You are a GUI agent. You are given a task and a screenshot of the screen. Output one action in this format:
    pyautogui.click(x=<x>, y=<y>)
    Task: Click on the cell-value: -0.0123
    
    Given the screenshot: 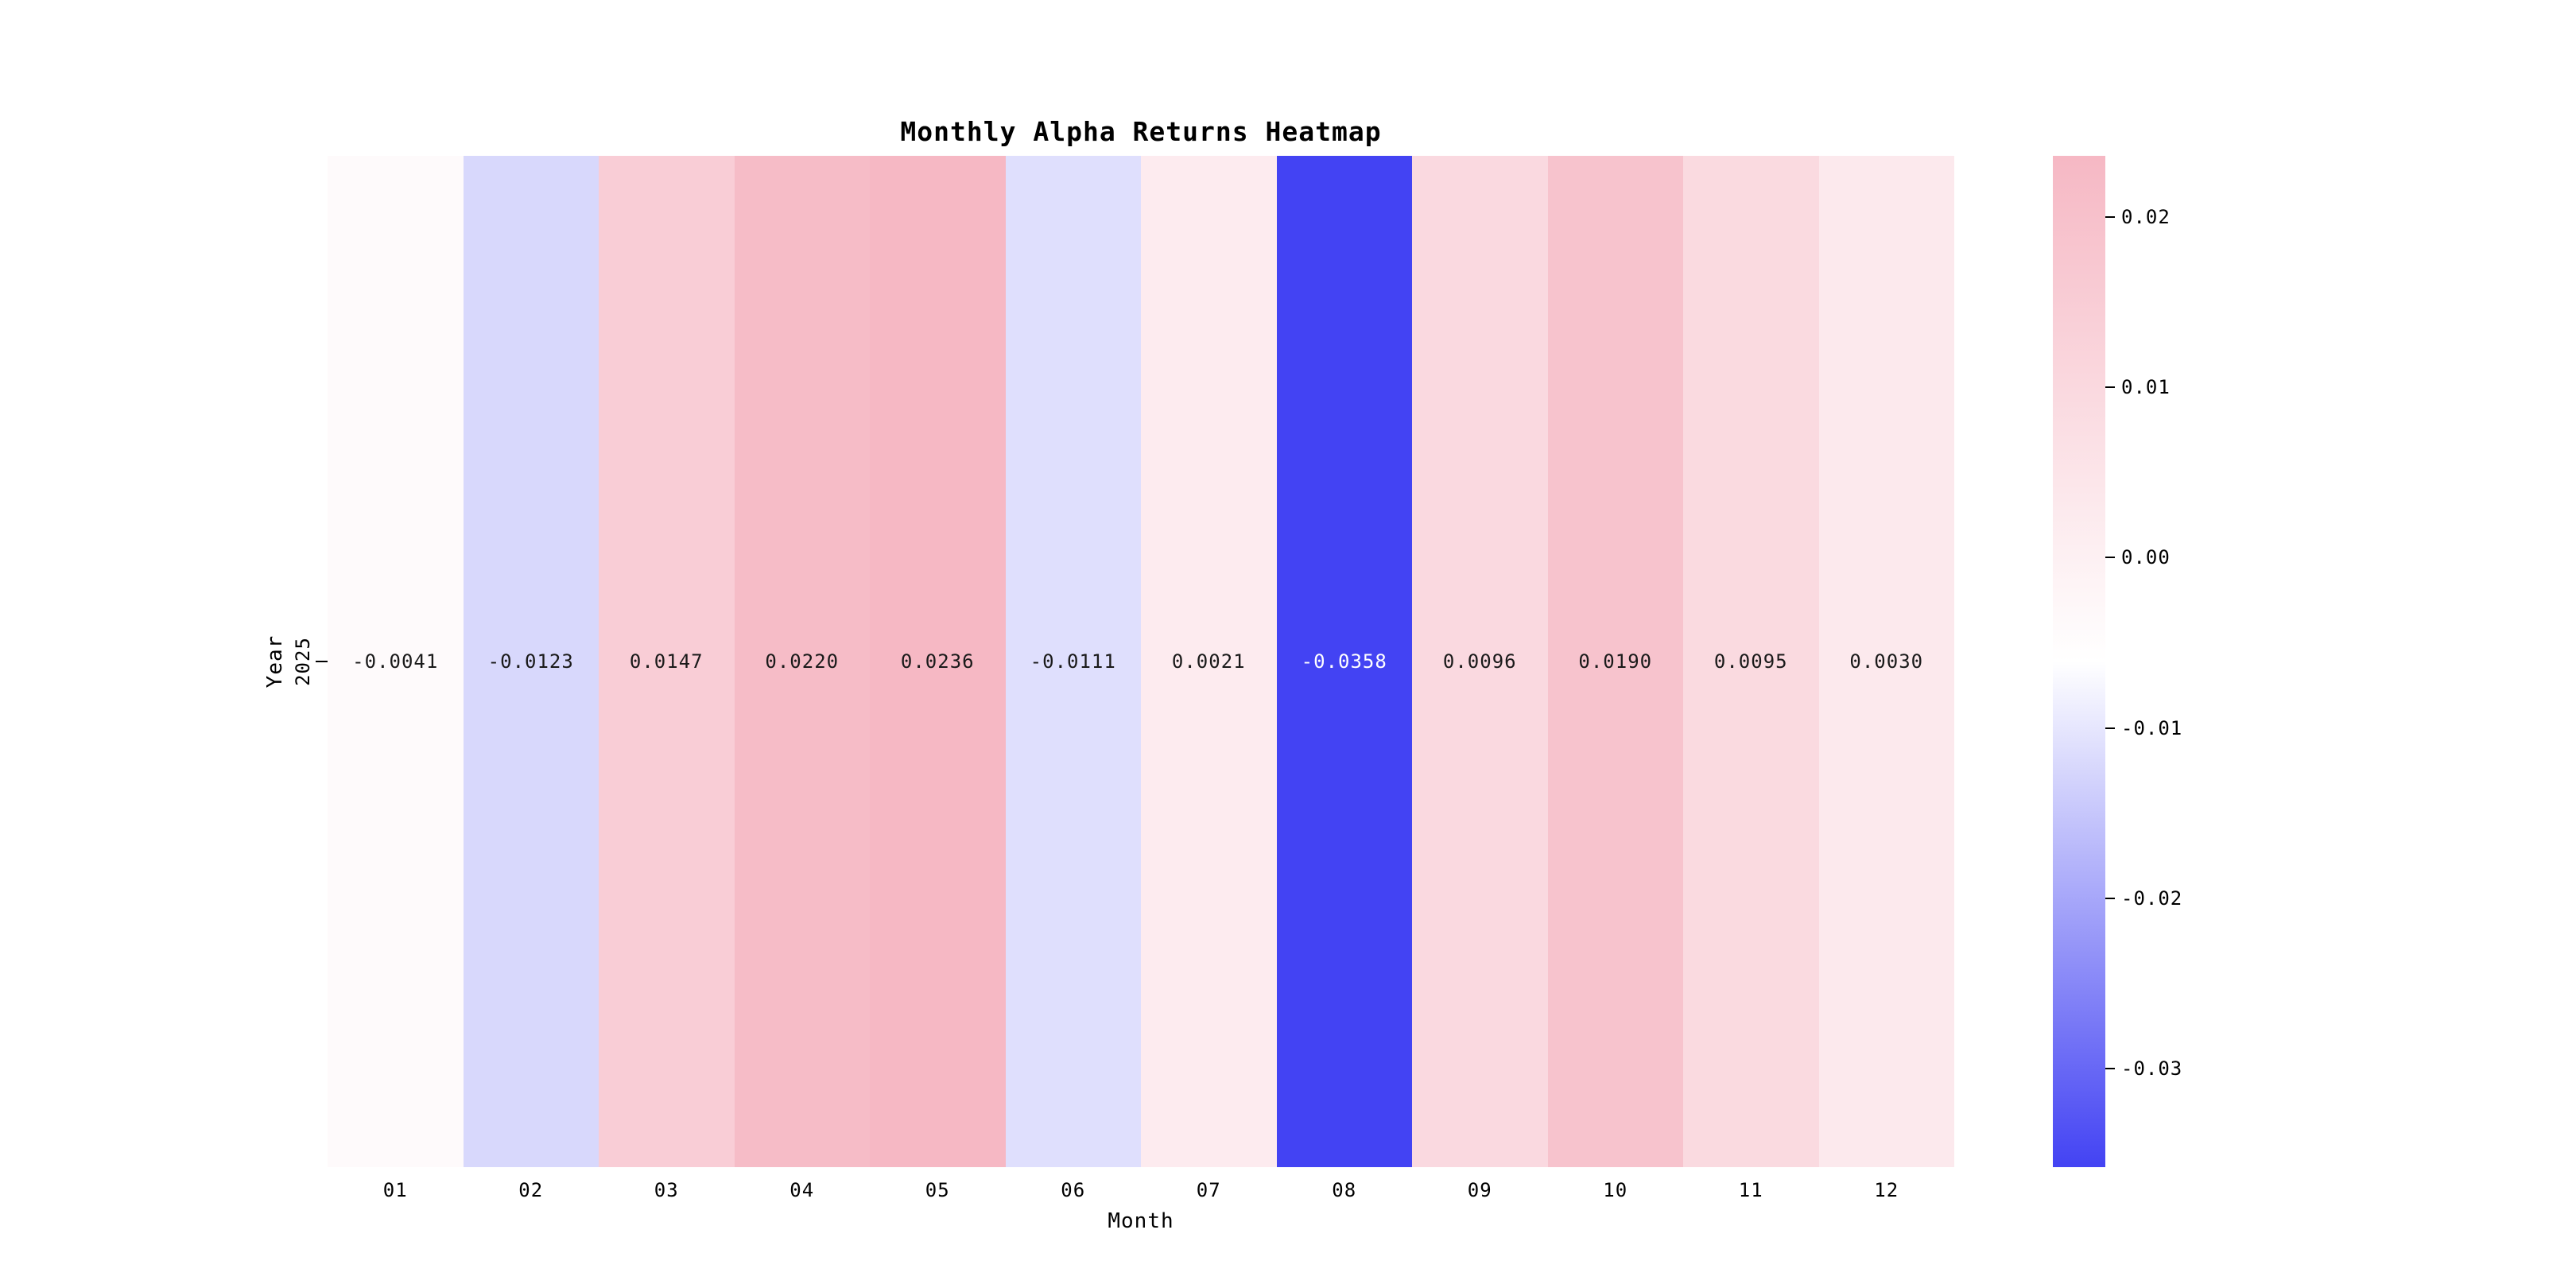 What is the action you would take?
    pyautogui.click(x=530, y=662)
    